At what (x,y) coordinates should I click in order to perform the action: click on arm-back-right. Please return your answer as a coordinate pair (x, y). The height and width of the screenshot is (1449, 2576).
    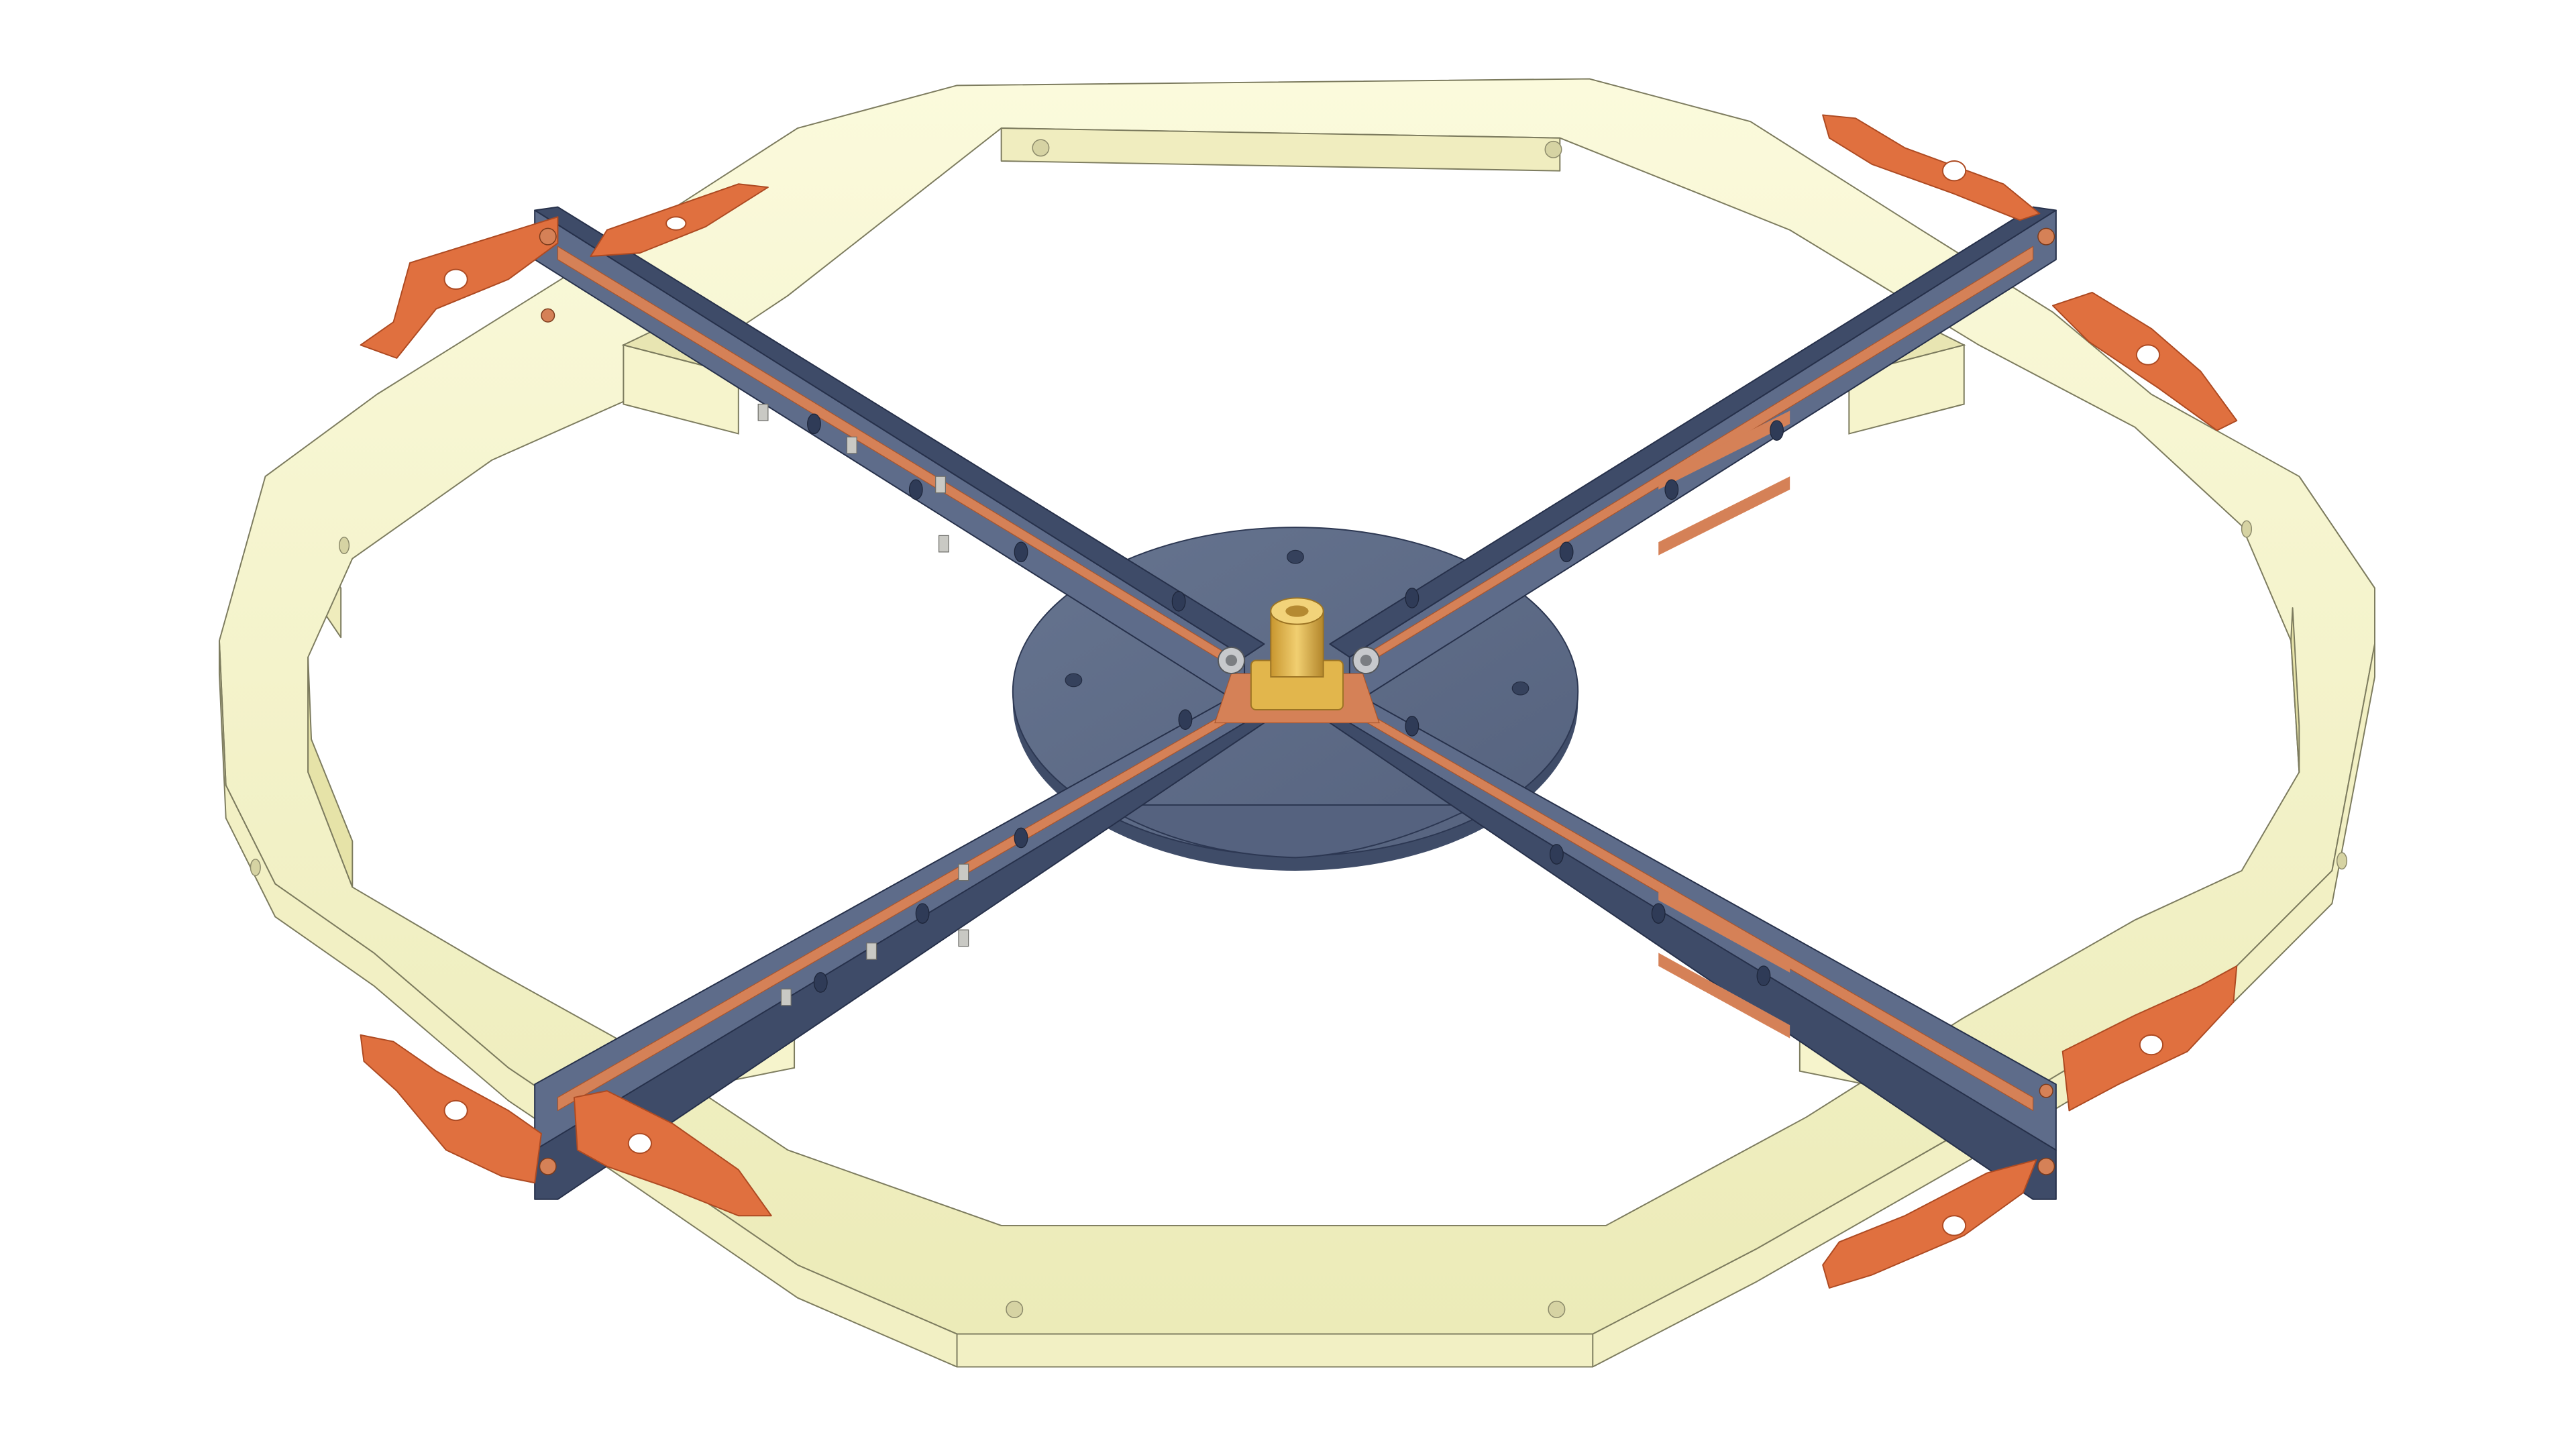
    Looking at the image, I should click on (1693, 457).